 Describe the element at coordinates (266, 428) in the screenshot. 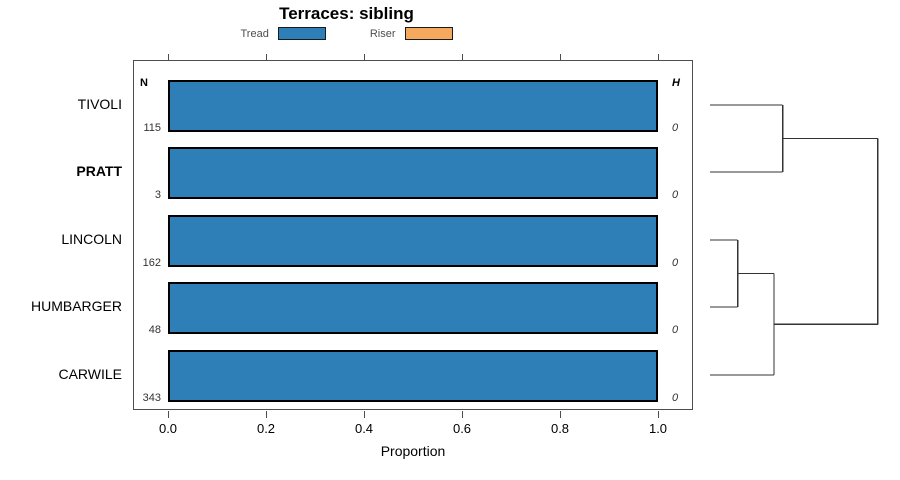

I see `x-tick-label: 0.2` at that location.